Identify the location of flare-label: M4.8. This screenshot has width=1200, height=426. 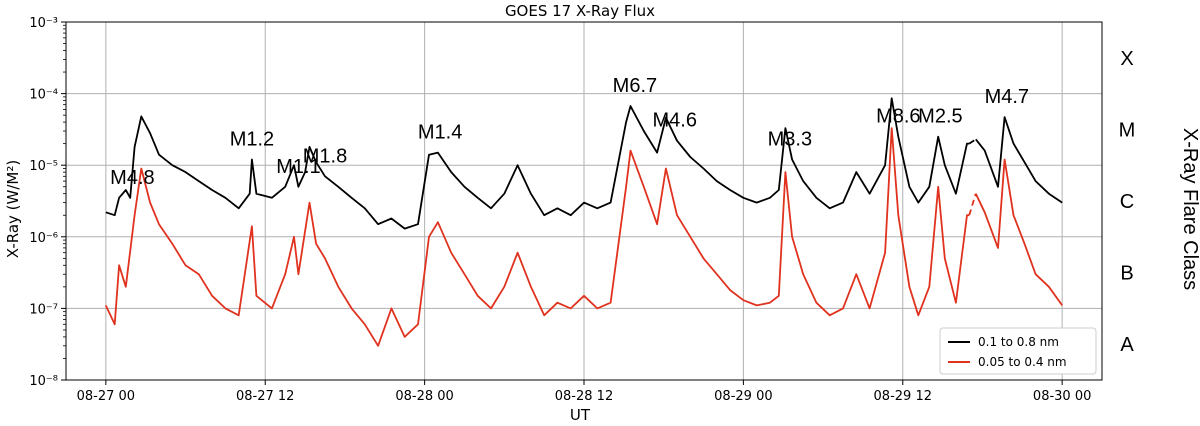
(132, 178).